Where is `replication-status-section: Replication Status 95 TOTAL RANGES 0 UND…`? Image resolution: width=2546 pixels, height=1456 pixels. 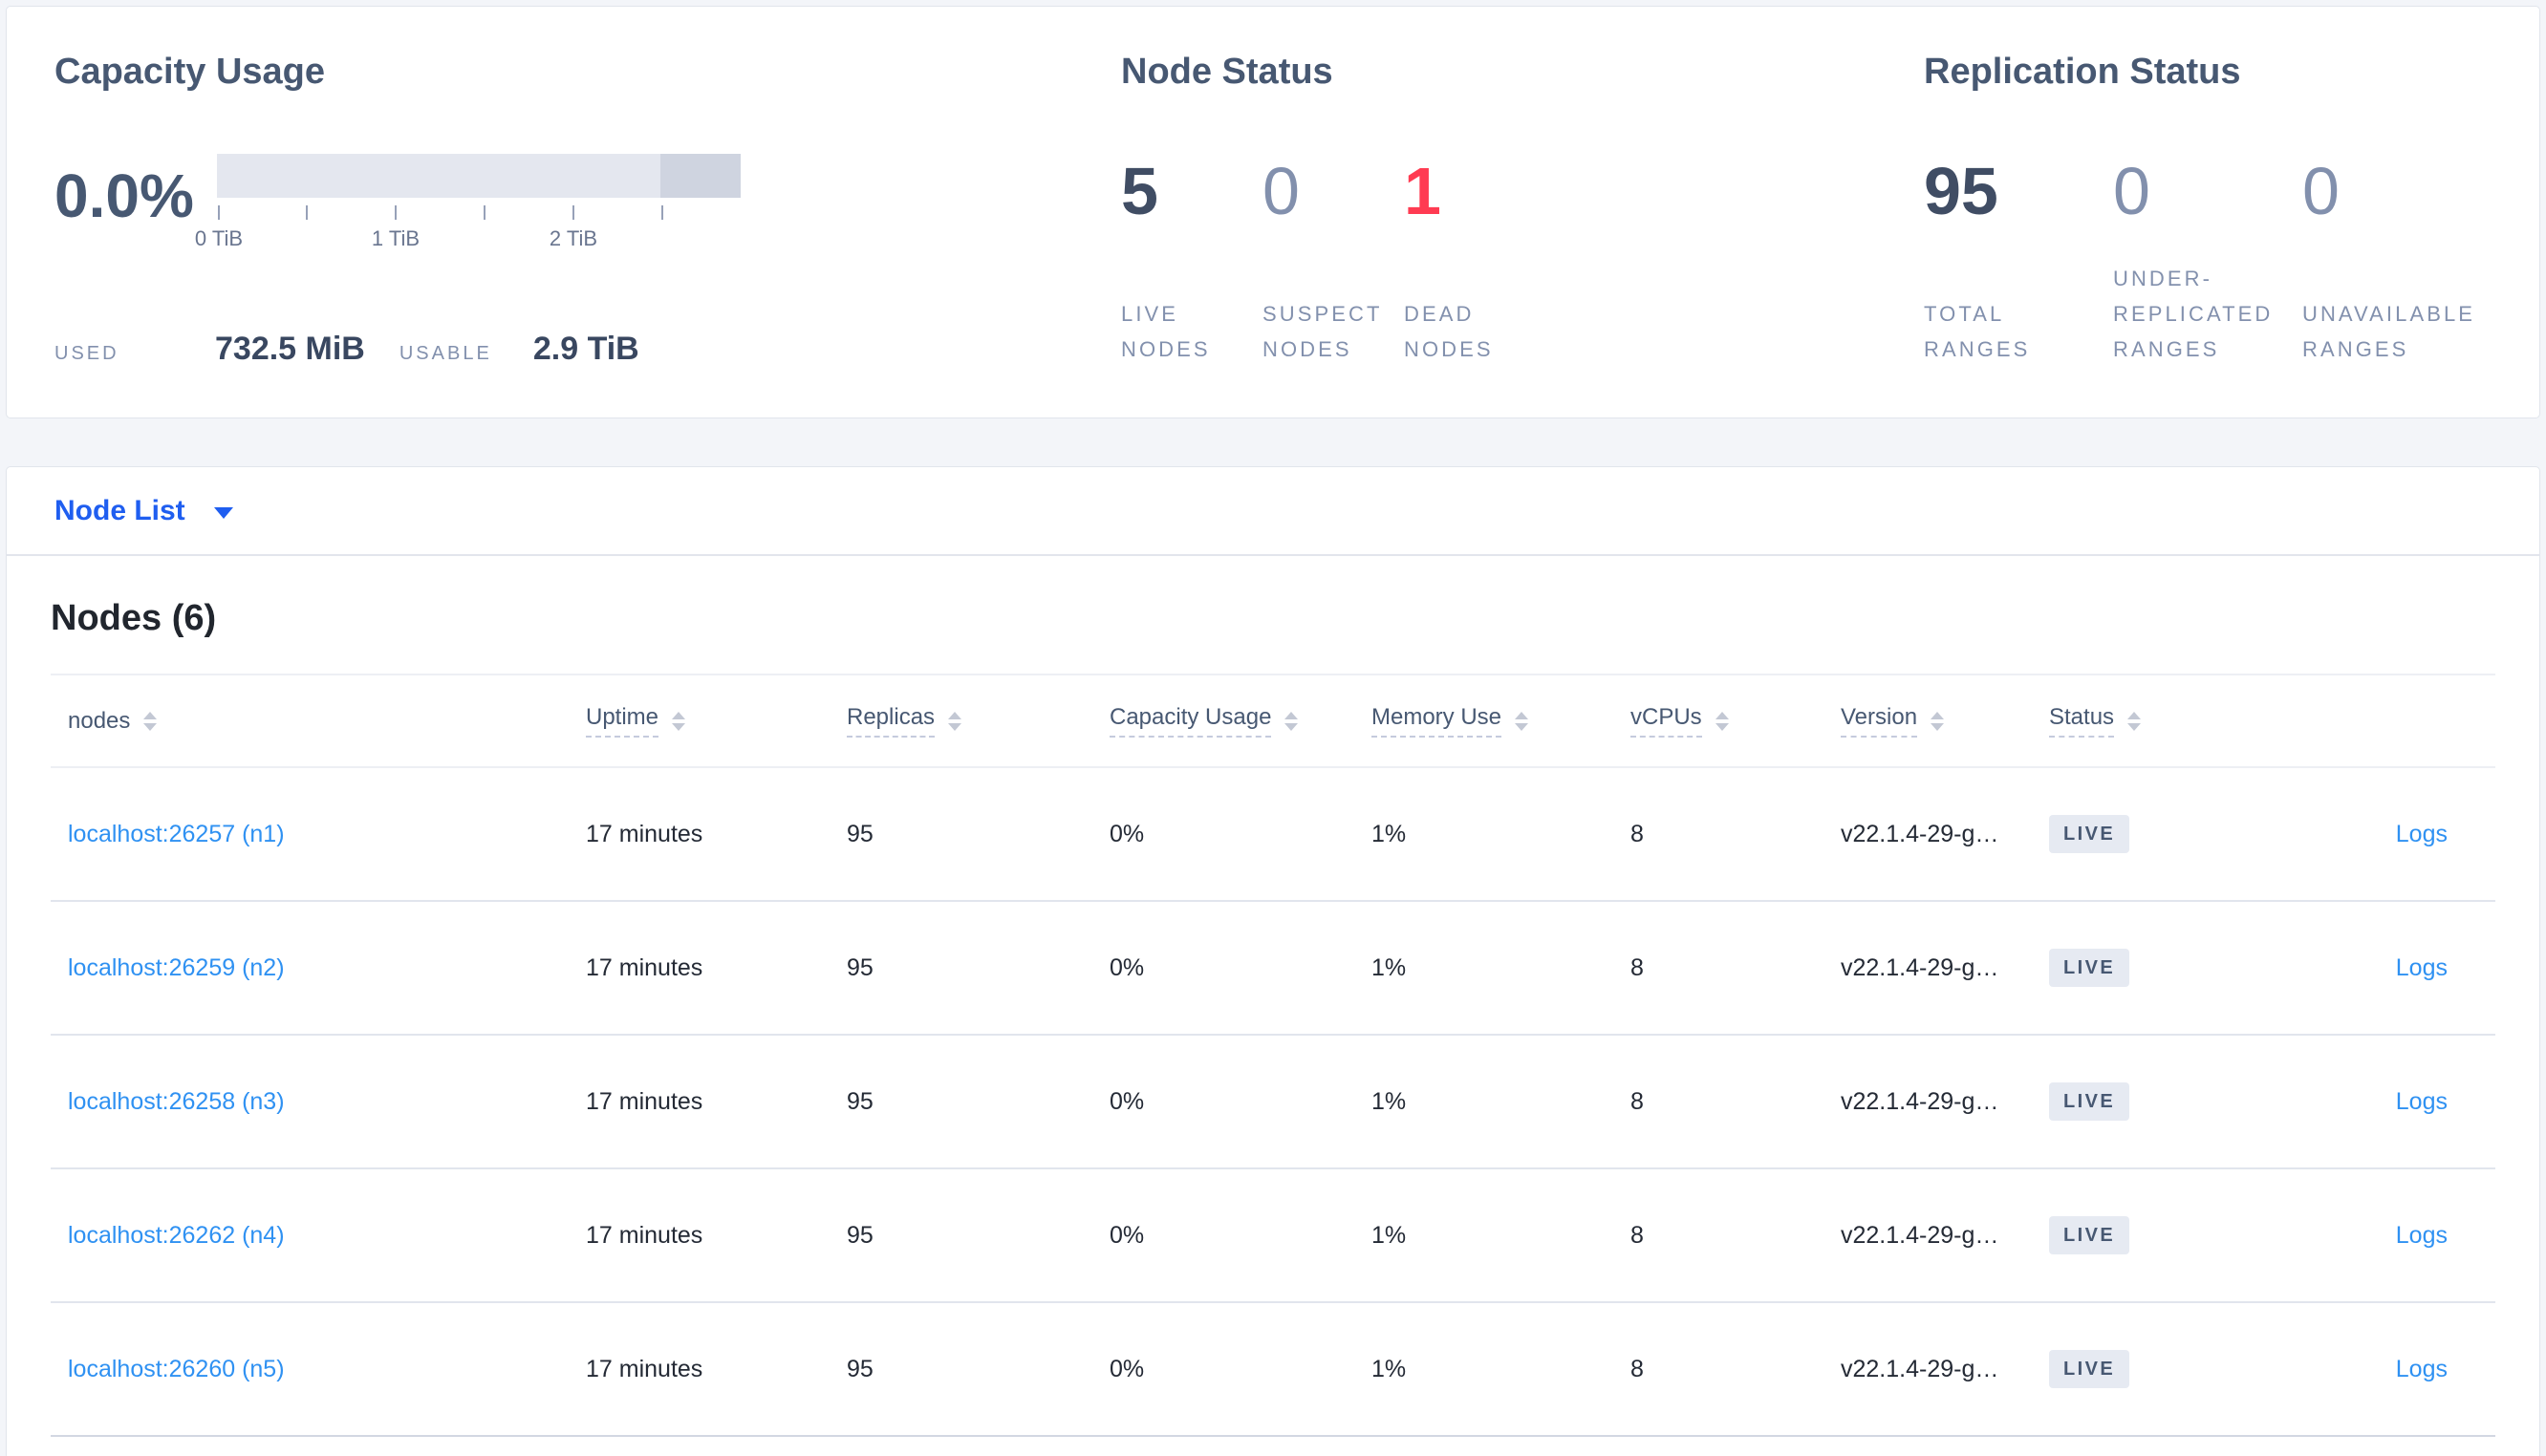
replication-status-section: Replication Status 95 TOTAL RANGES 0 UND… is located at coordinates (2208, 210).